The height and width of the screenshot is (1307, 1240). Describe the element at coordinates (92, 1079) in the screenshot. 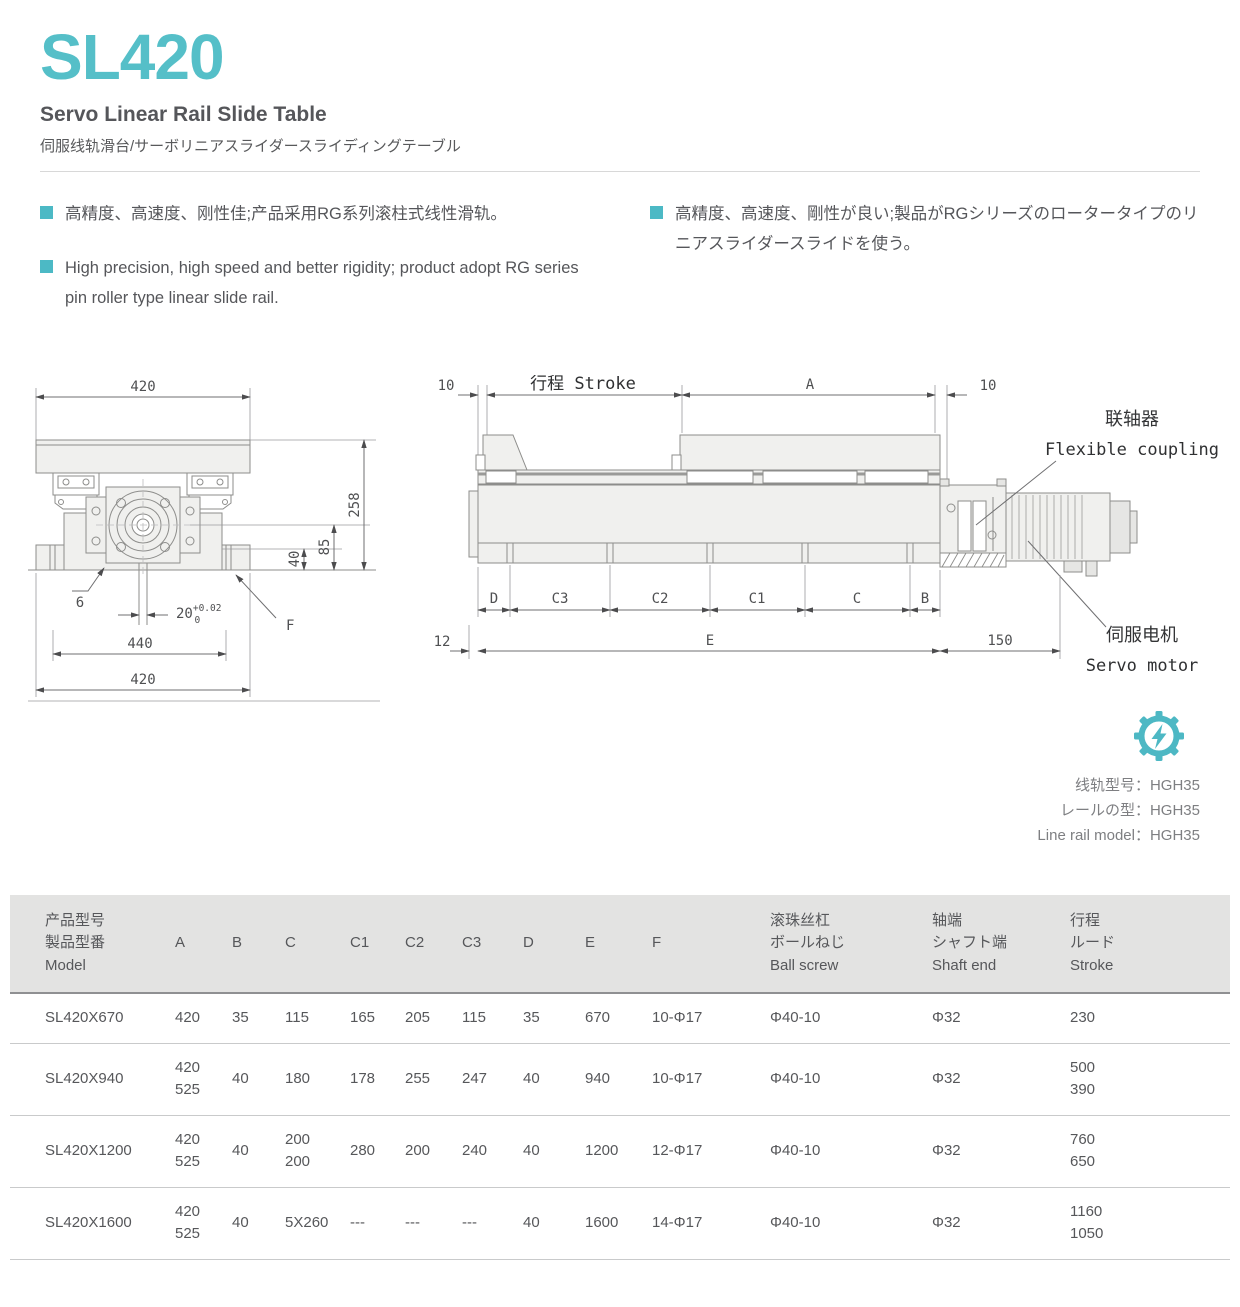

I see `cell-model: SL420X940` at that location.